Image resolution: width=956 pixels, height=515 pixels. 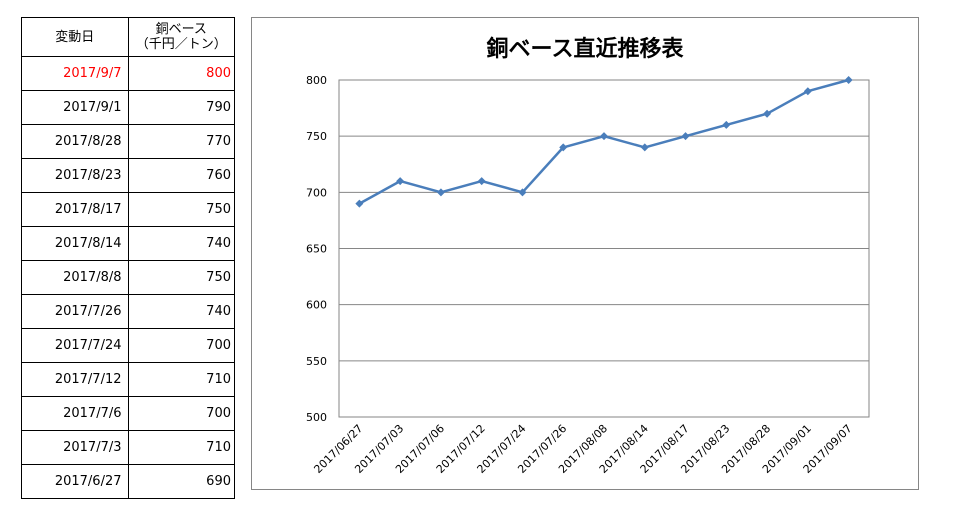 What do you see at coordinates (75, 209) in the screenshot?
I see `row-date: 2017/8/17` at bounding box center [75, 209].